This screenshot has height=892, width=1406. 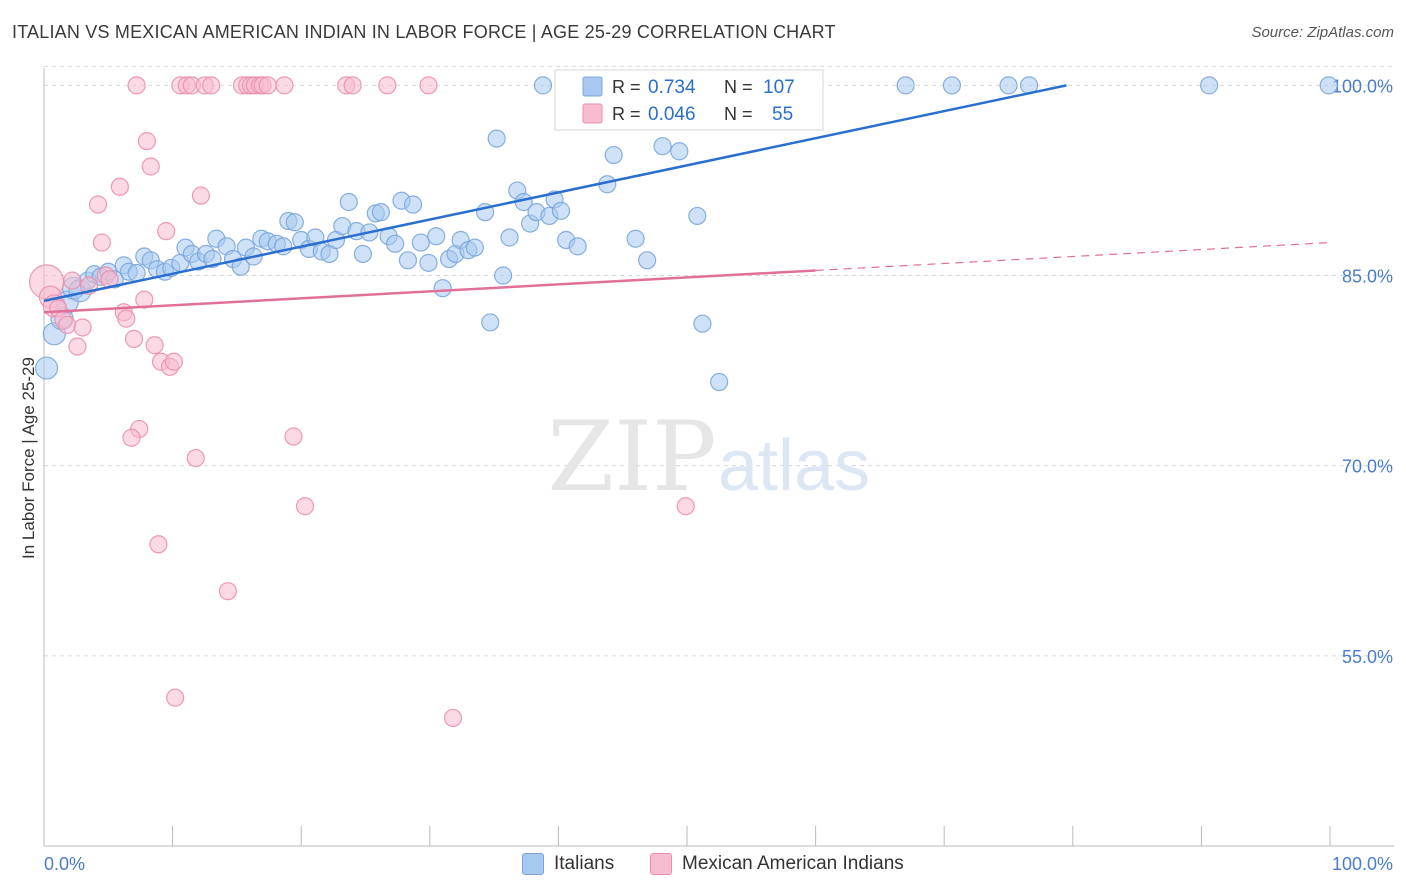 I want to click on legend-label-mexican-american-indians: Mexican American Indians, so click(x=793, y=863).